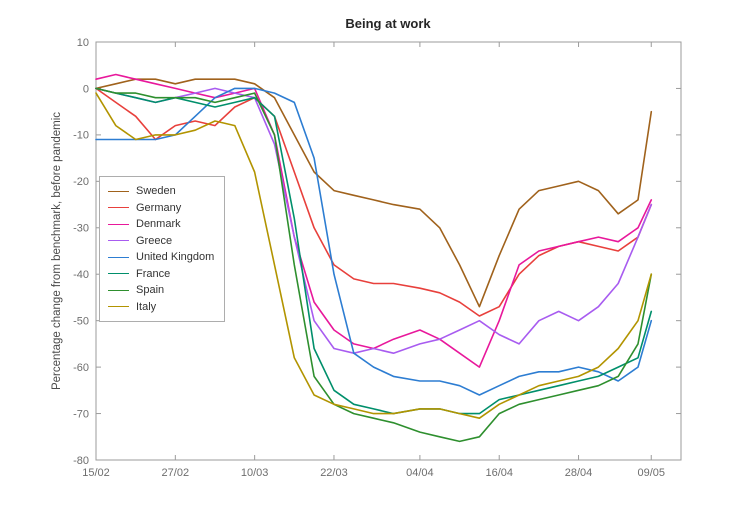 Image resolution: width=754 pixels, height=516 pixels. Describe the element at coordinates (146, 306) in the screenshot. I see `legend-label: Italy` at that location.